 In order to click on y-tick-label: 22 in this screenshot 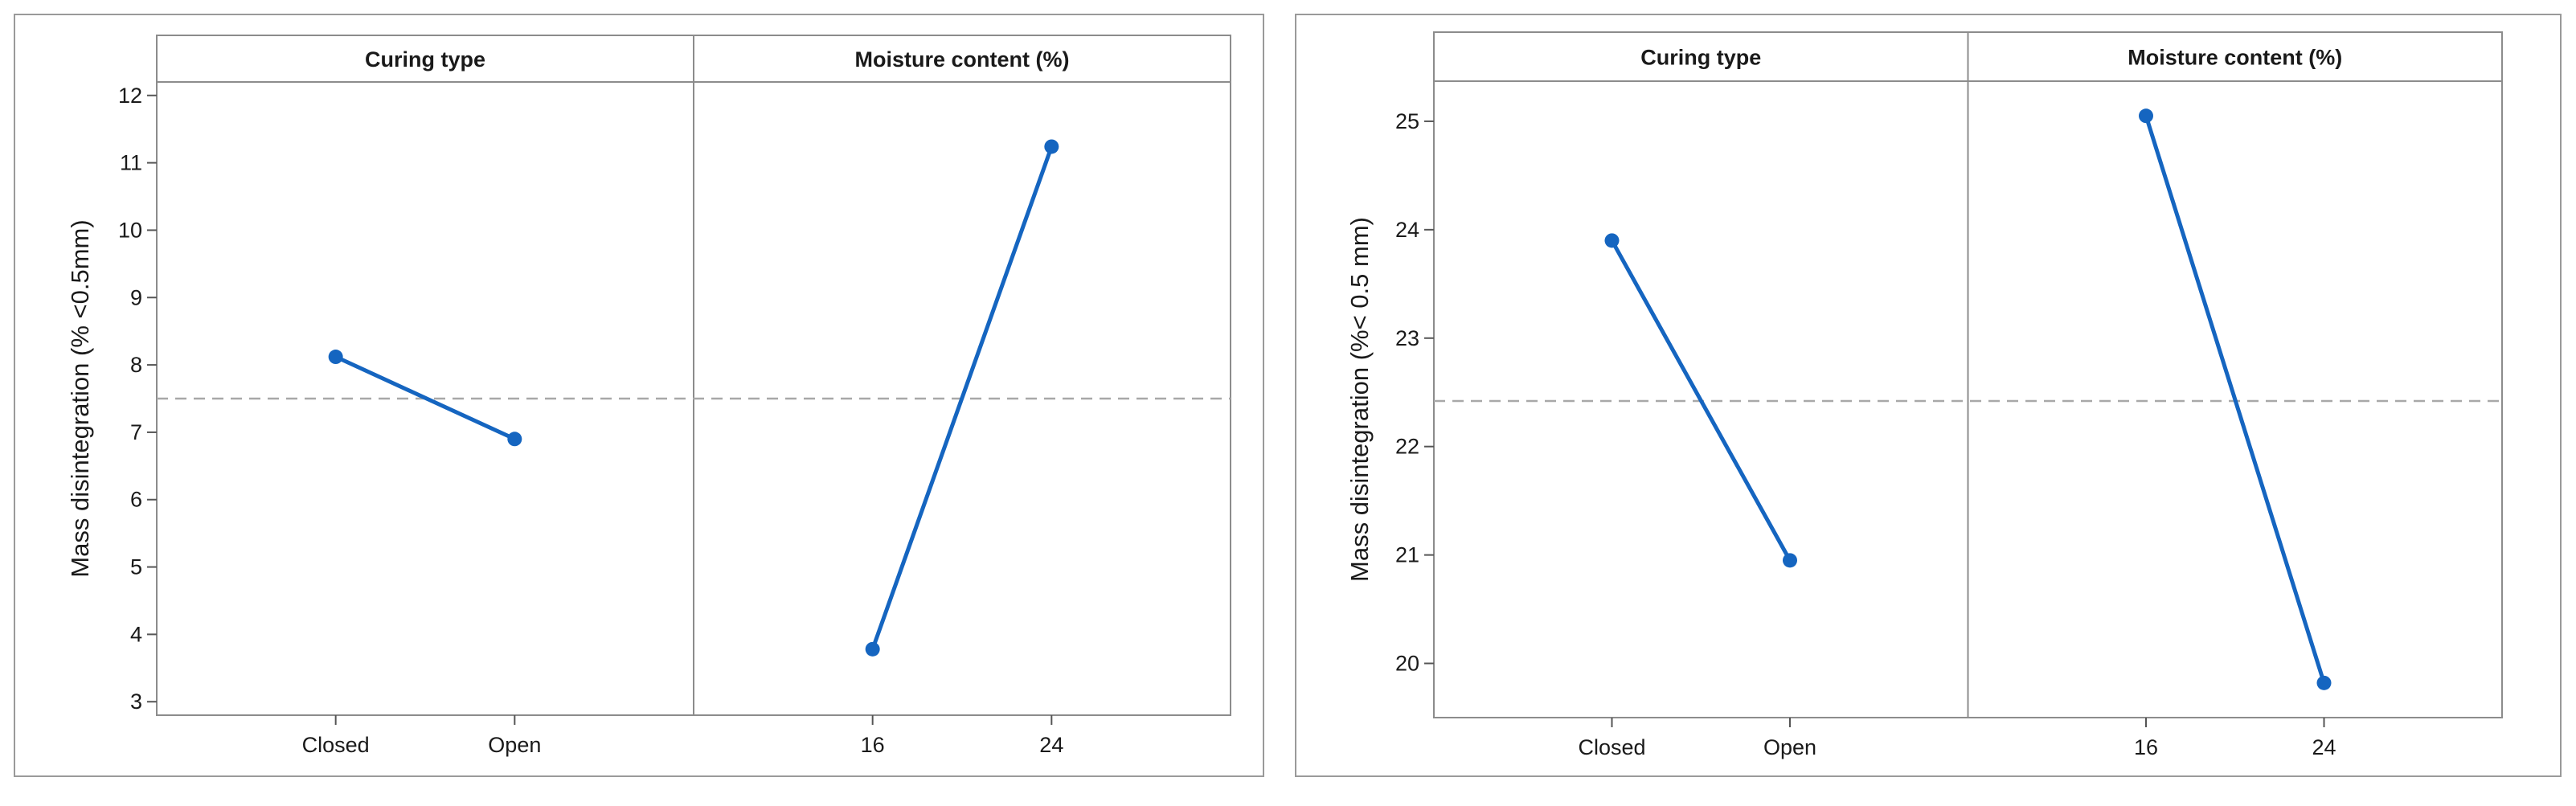, I will do `click(1407, 447)`.